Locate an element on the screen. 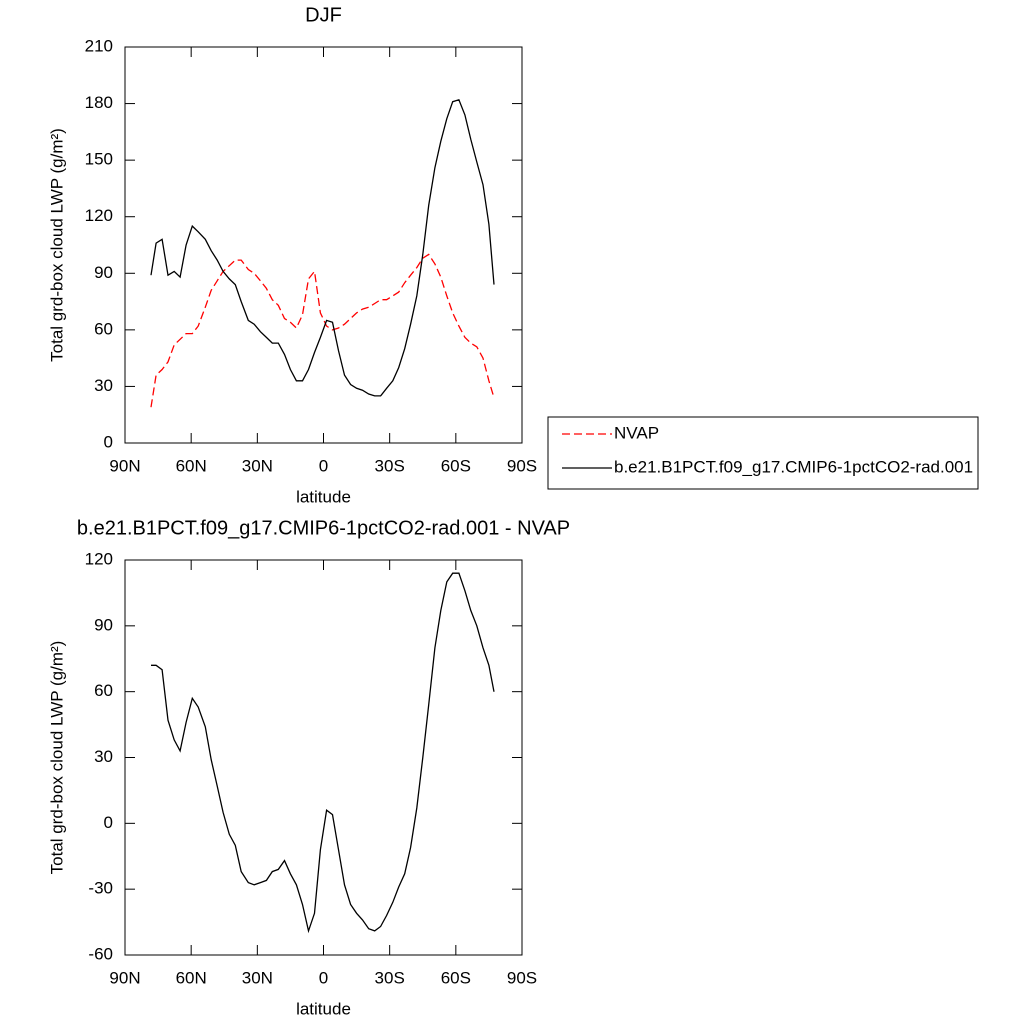 This screenshot has width=1024, height=1029. legend-box is located at coordinates (763, 453).